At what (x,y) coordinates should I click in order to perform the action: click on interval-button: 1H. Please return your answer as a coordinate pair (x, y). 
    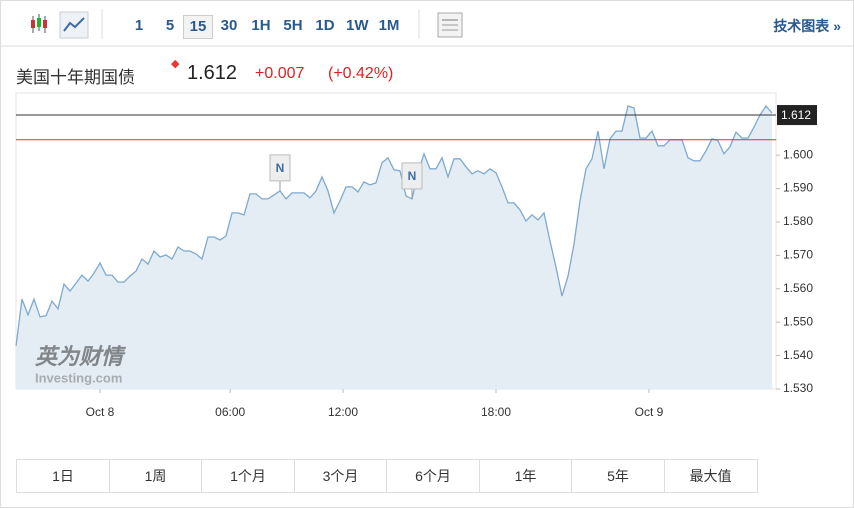
    Looking at the image, I should click on (261, 25).